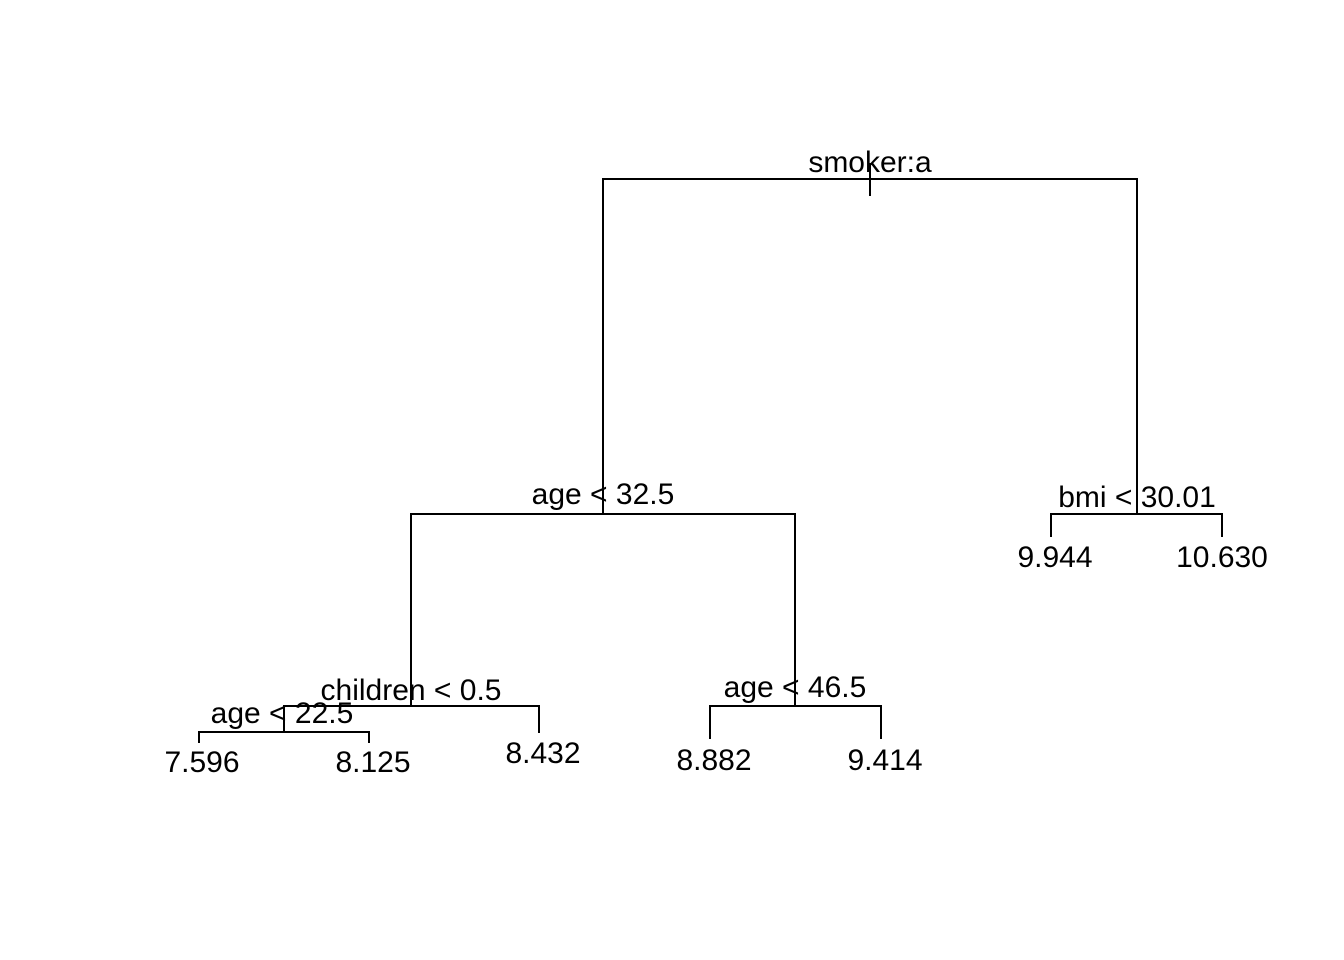  What do you see at coordinates (372, 762) in the screenshot?
I see `leaf-value-8-125: 8.125` at bounding box center [372, 762].